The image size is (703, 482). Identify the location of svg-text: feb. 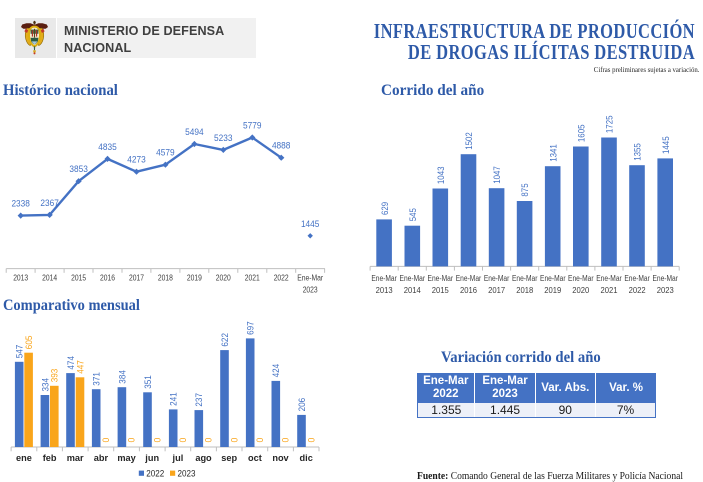
(50, 458).